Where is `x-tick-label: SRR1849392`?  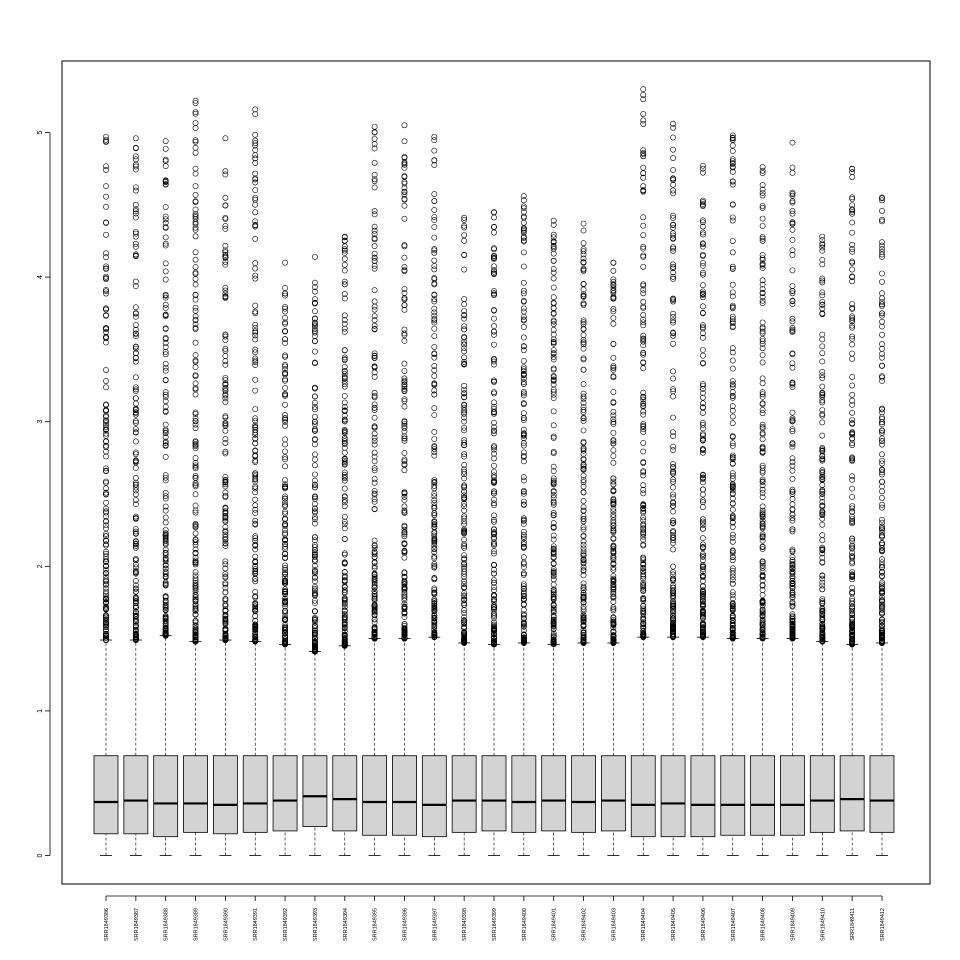
x-tick-label: SRR1849392 is located at coordinates (286, 924).